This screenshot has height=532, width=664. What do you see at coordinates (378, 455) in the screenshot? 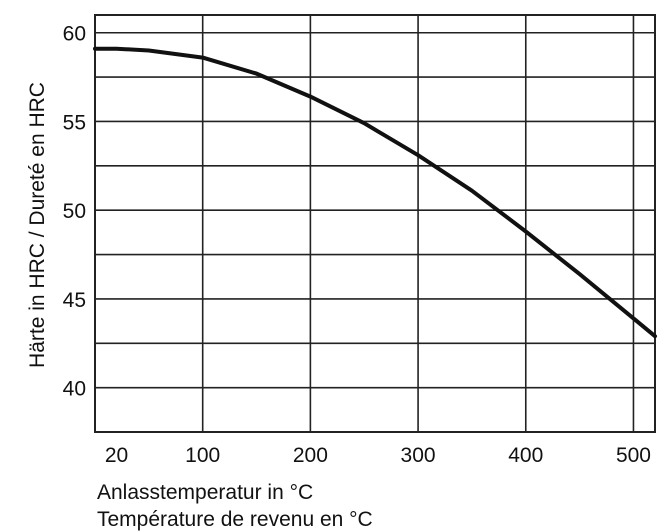
I see `x-tick-labels: 20 100 200 300 400 500` at bounding box center [378, 455].